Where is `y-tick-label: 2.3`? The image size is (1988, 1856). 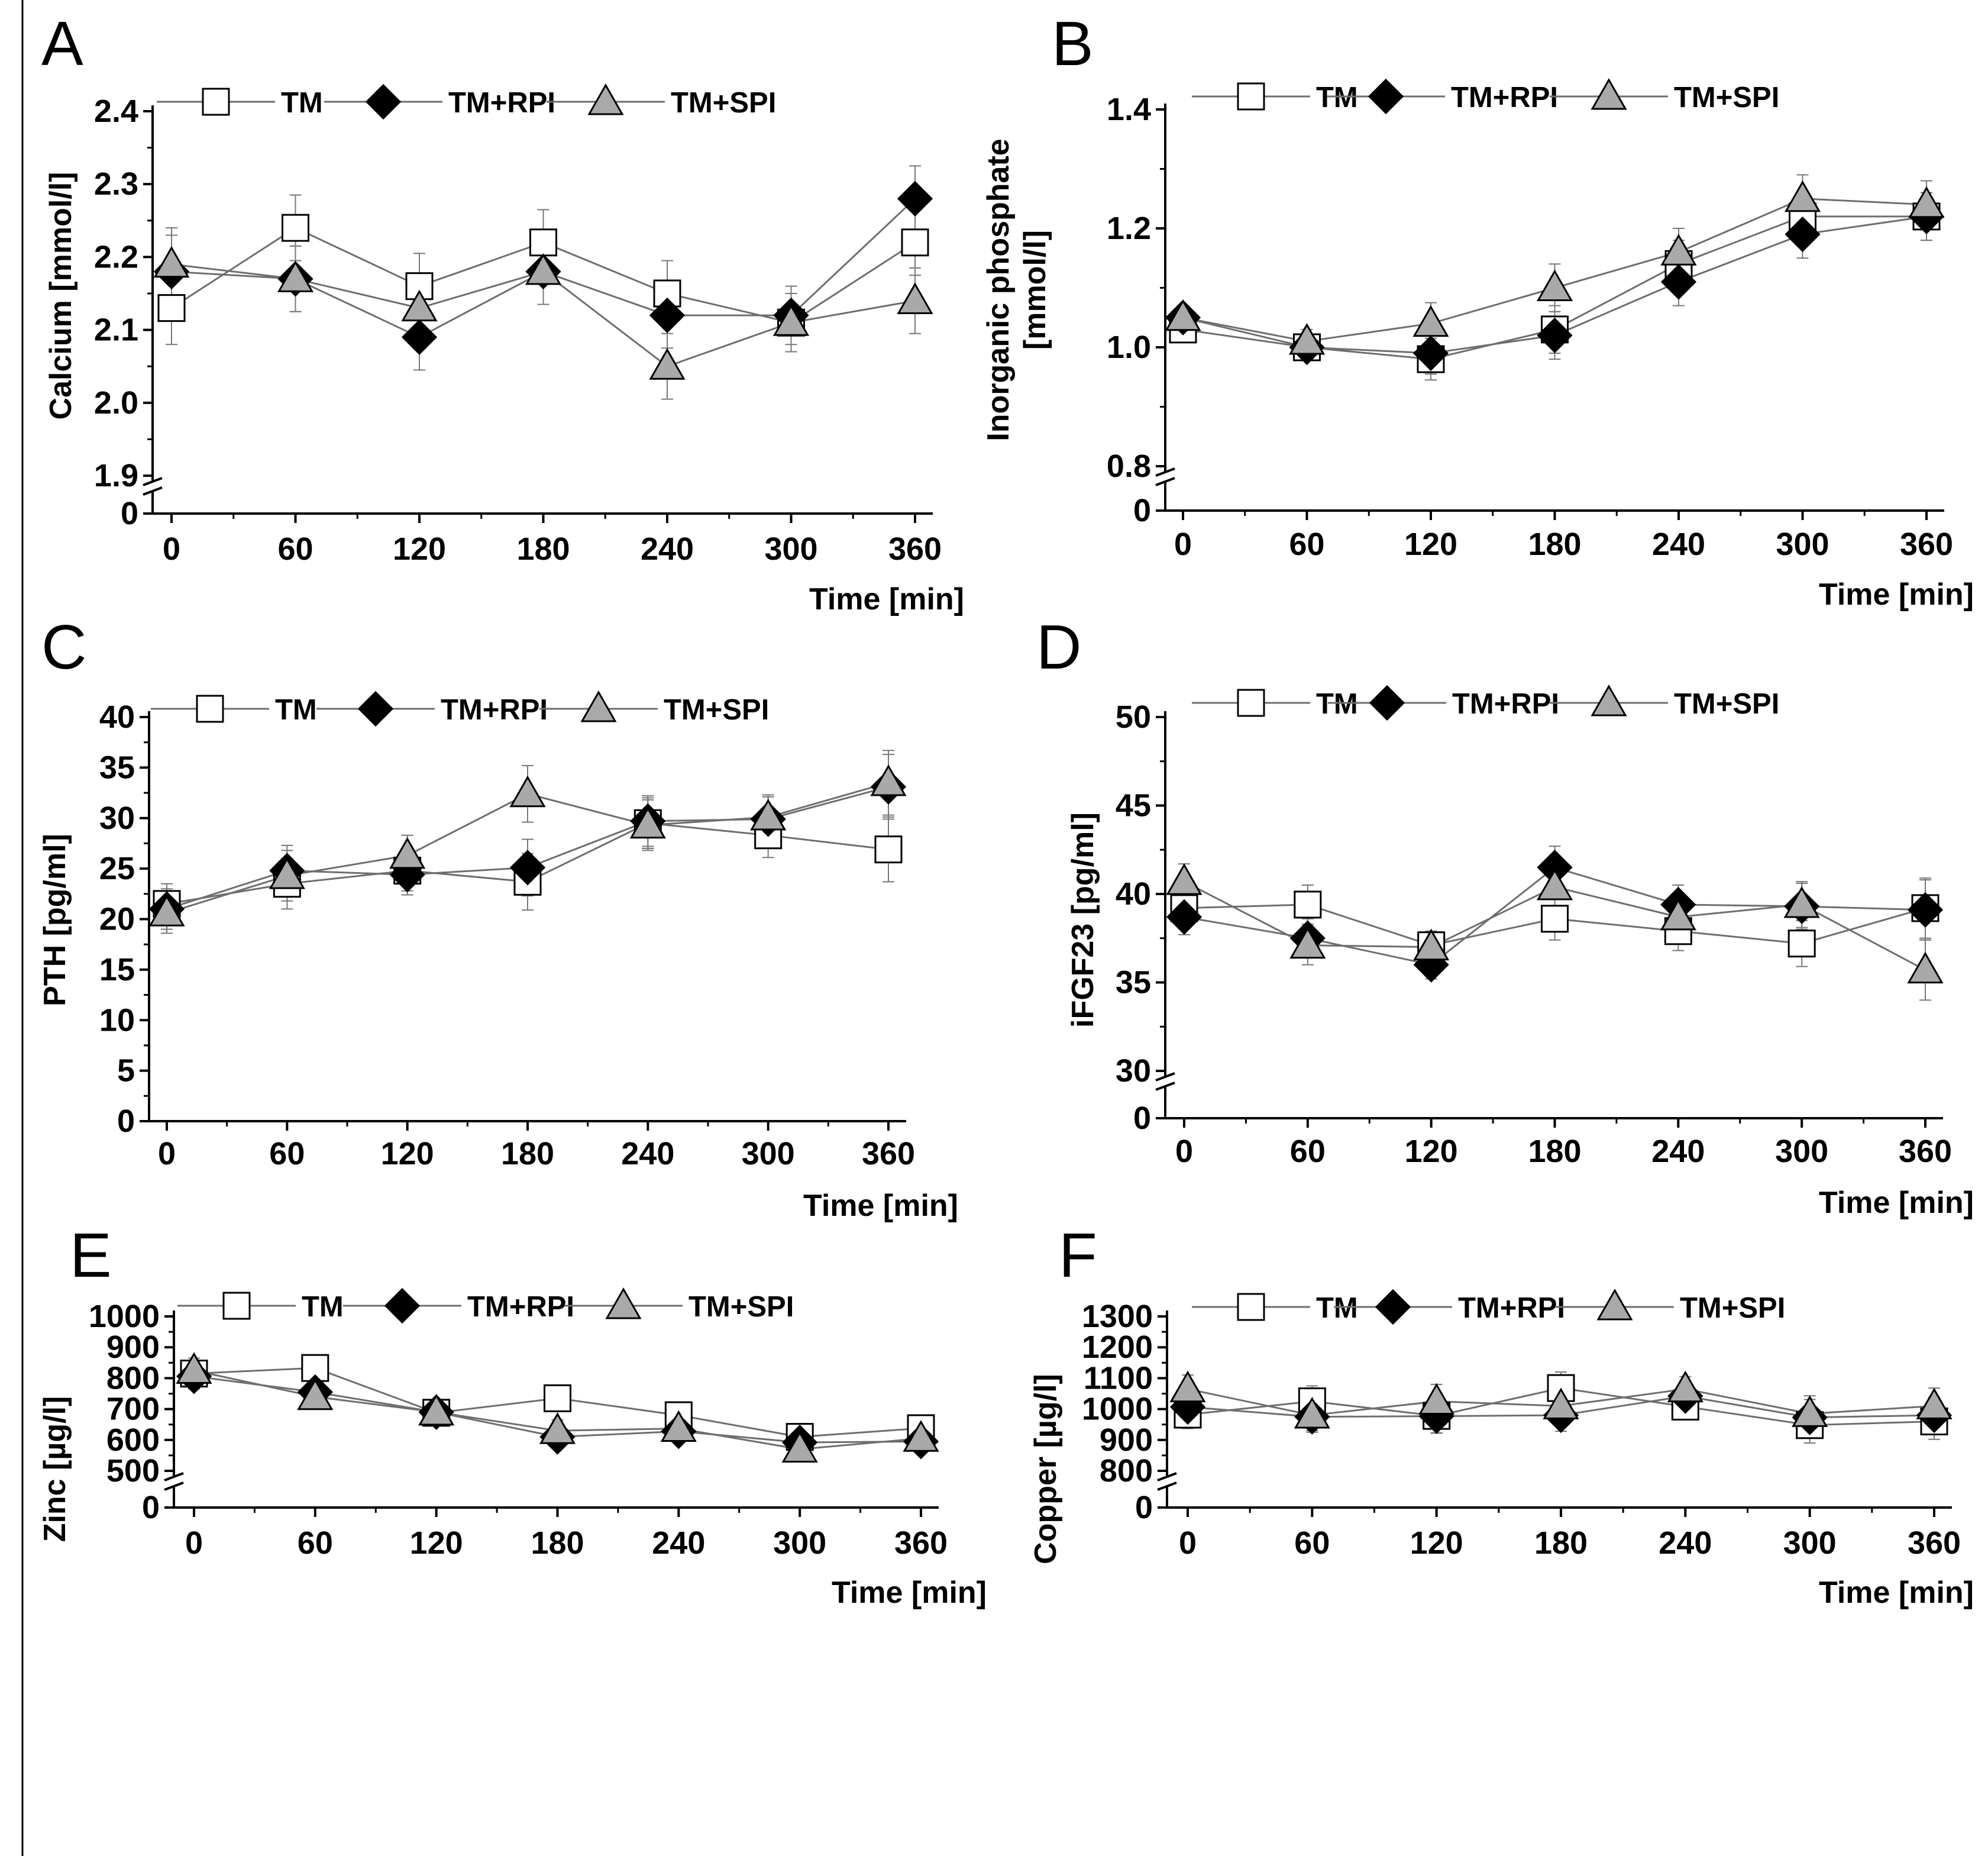
y-tick-label: 2.3 is located at coordinates (116, 184).